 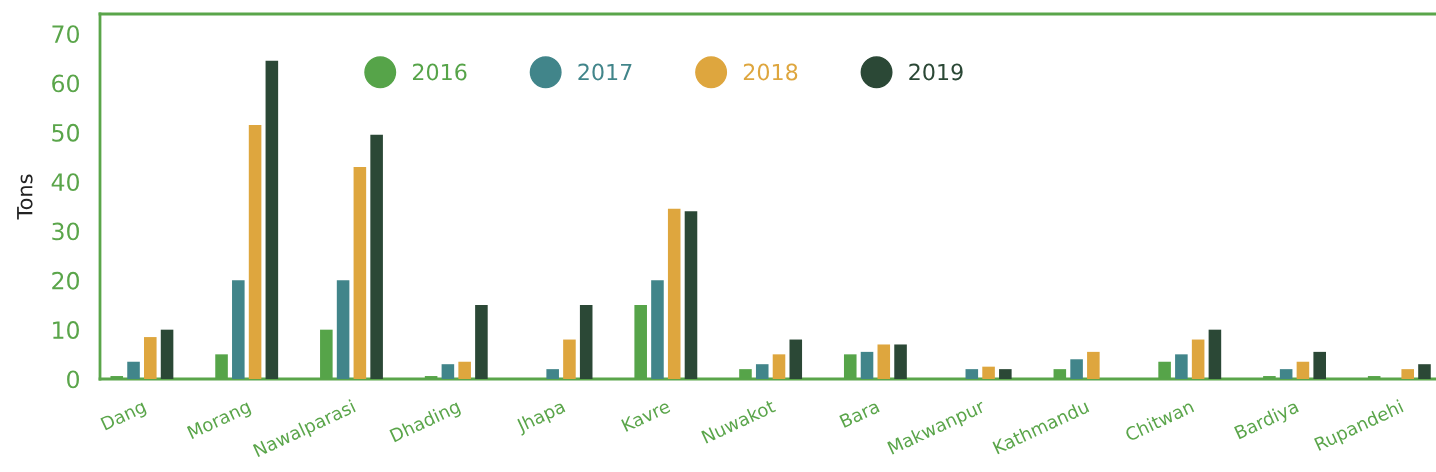 I want to click on y-axis-title: Tons, so click(x=25, y=197).